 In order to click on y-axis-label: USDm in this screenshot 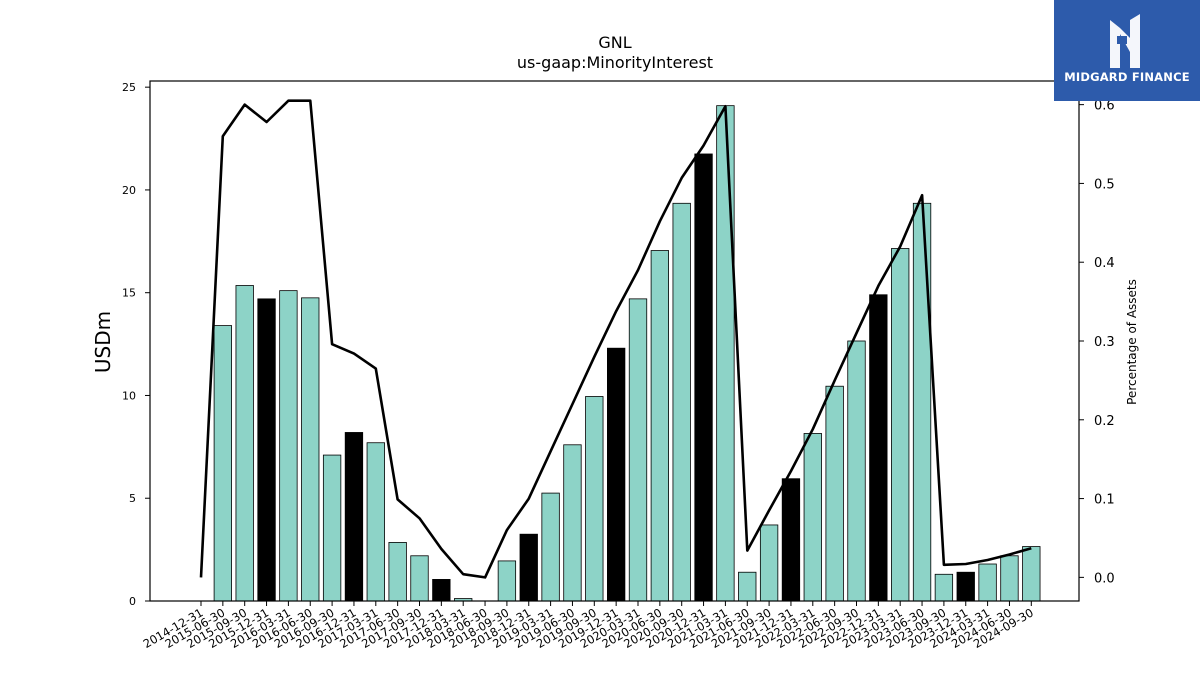, I will do `click(103, 342)`.